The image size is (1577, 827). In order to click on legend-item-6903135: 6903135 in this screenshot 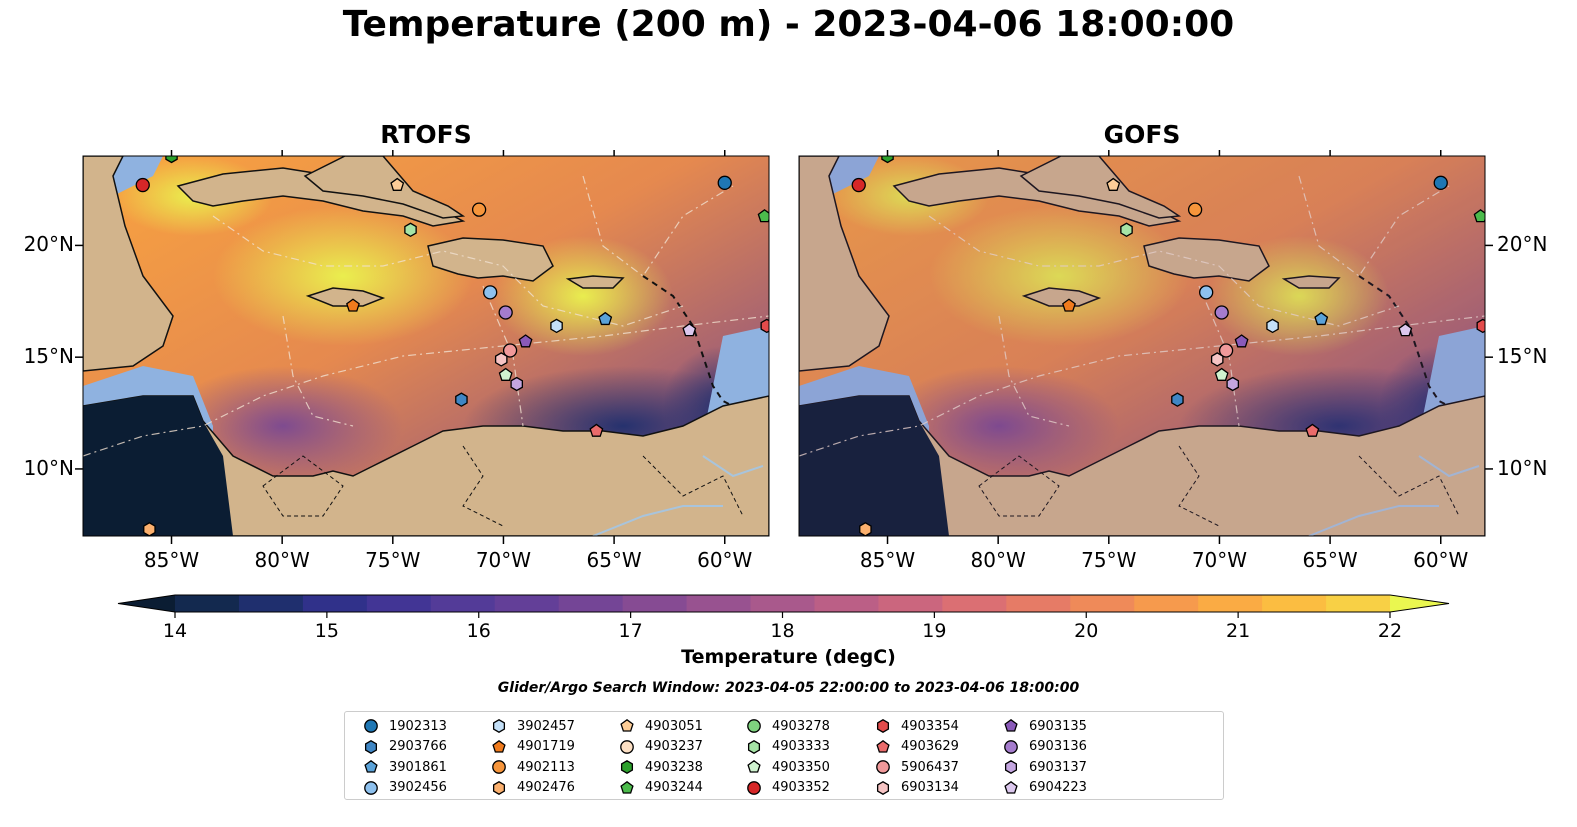, I will do `click(1045, 726)`.